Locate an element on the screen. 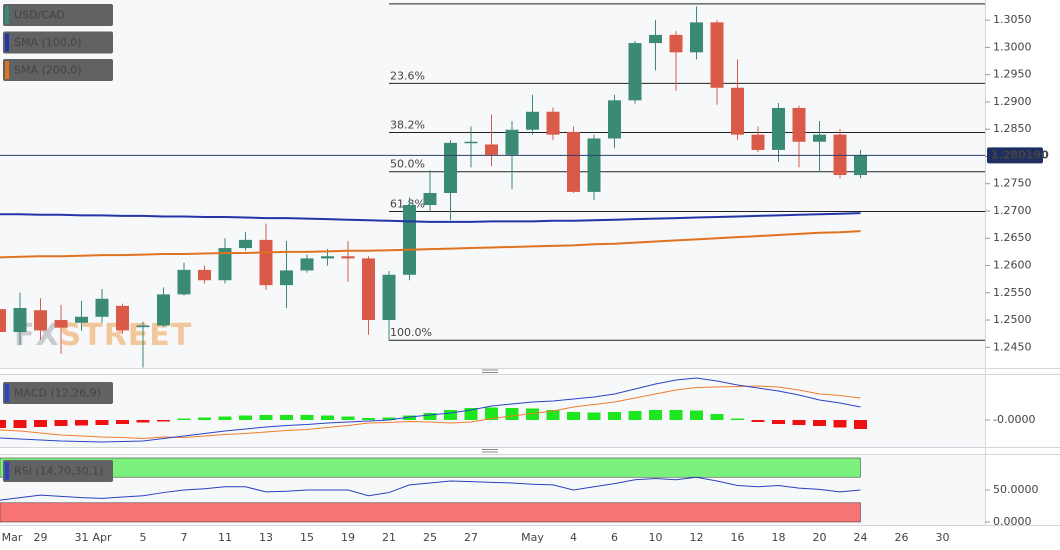  x-tick-label: 19 is located at coordinates (348, 537).